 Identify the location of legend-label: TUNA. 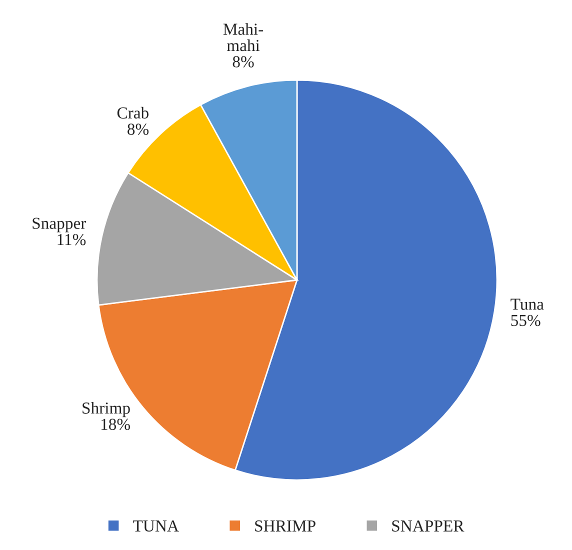
(156, 526).